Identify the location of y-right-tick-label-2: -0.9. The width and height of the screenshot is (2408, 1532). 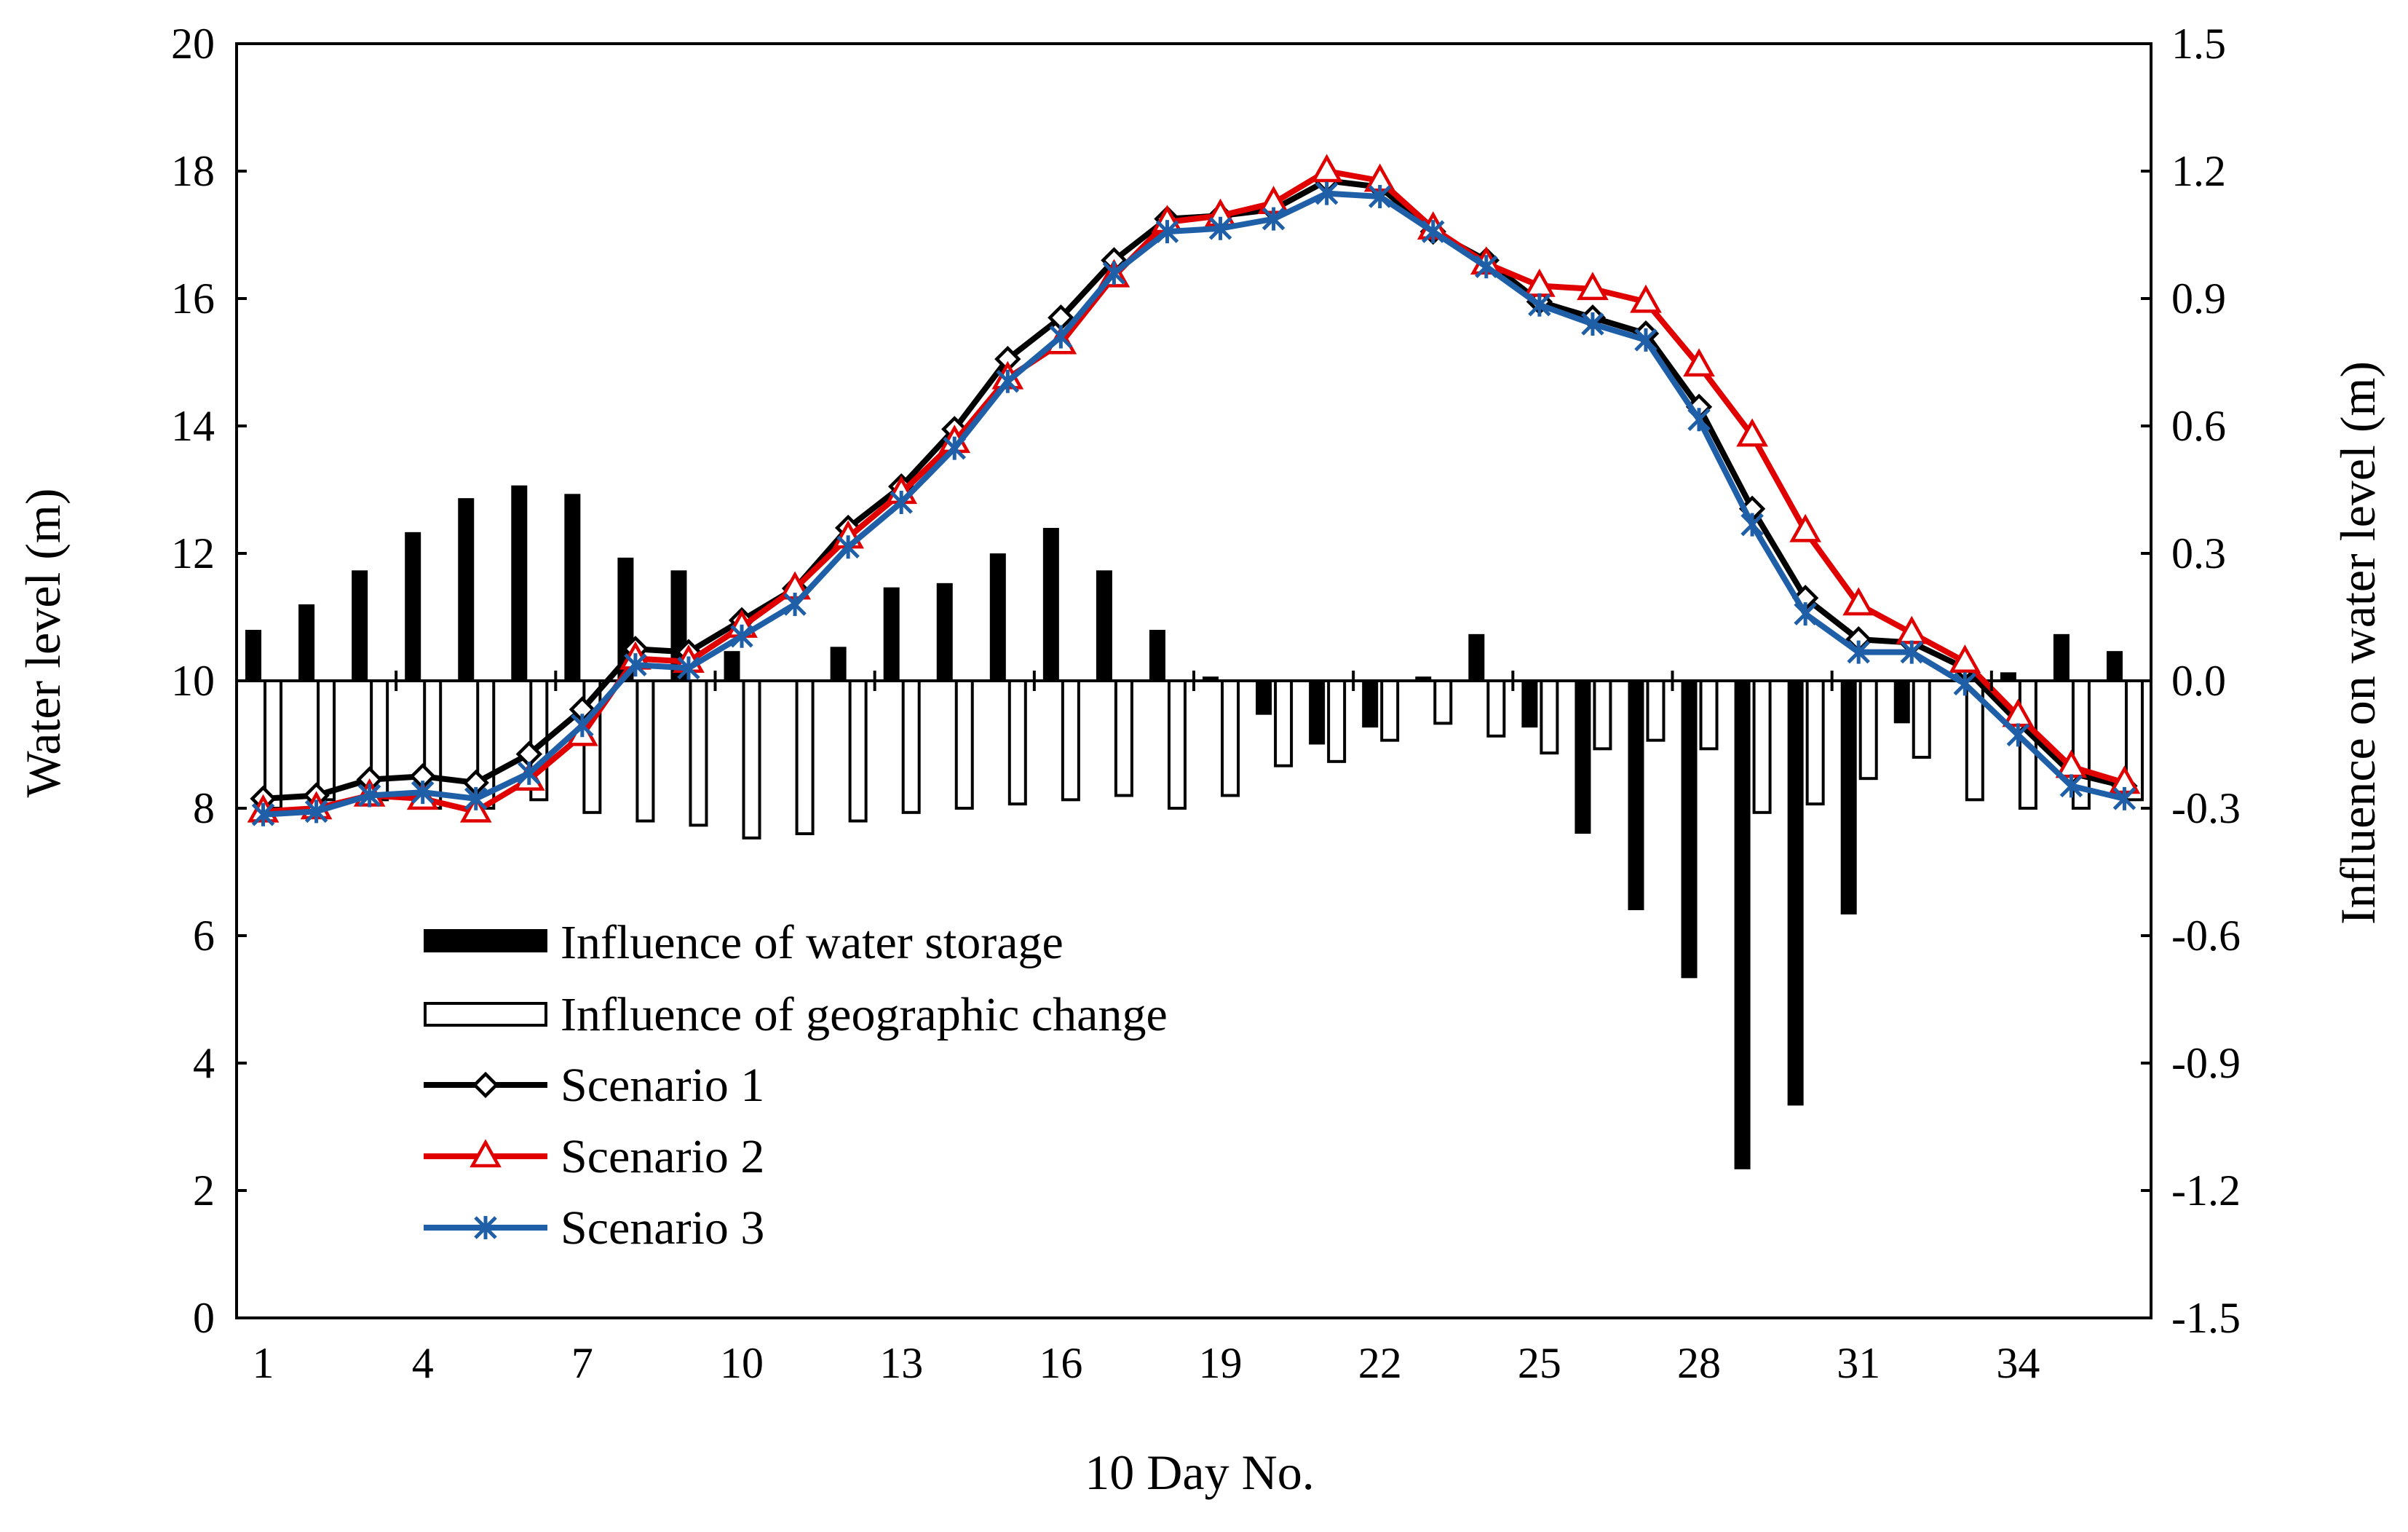
(2206, 1063).